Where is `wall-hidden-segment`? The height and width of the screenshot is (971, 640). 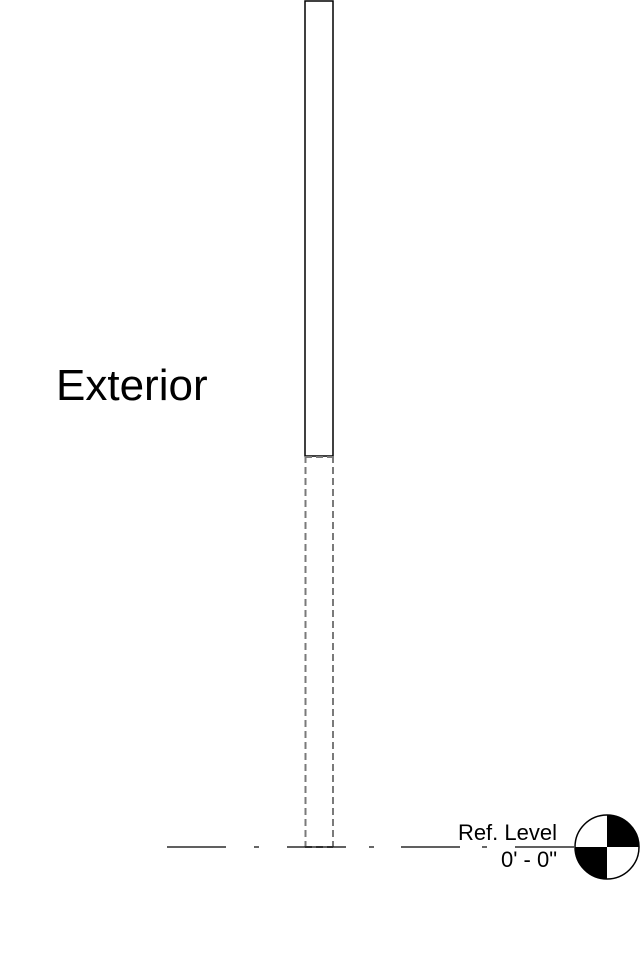 wall-hidden-segment is located at coordinates (319, 652).